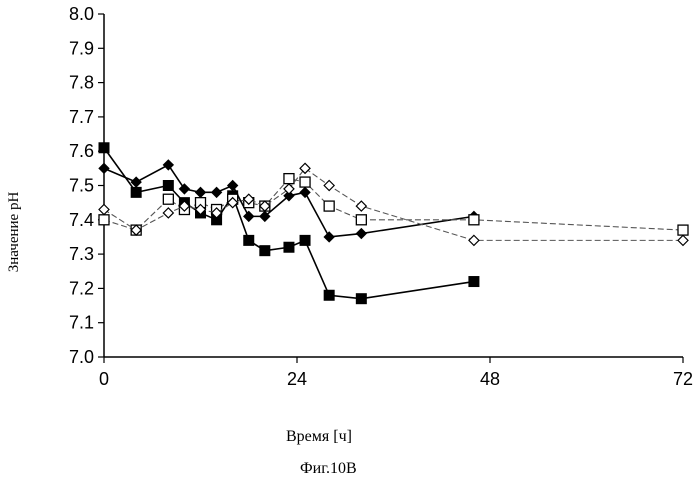  Describe the element at coordinates (81, 323) in the screenshot. I see `y-tick-label: 7.1` at that location.